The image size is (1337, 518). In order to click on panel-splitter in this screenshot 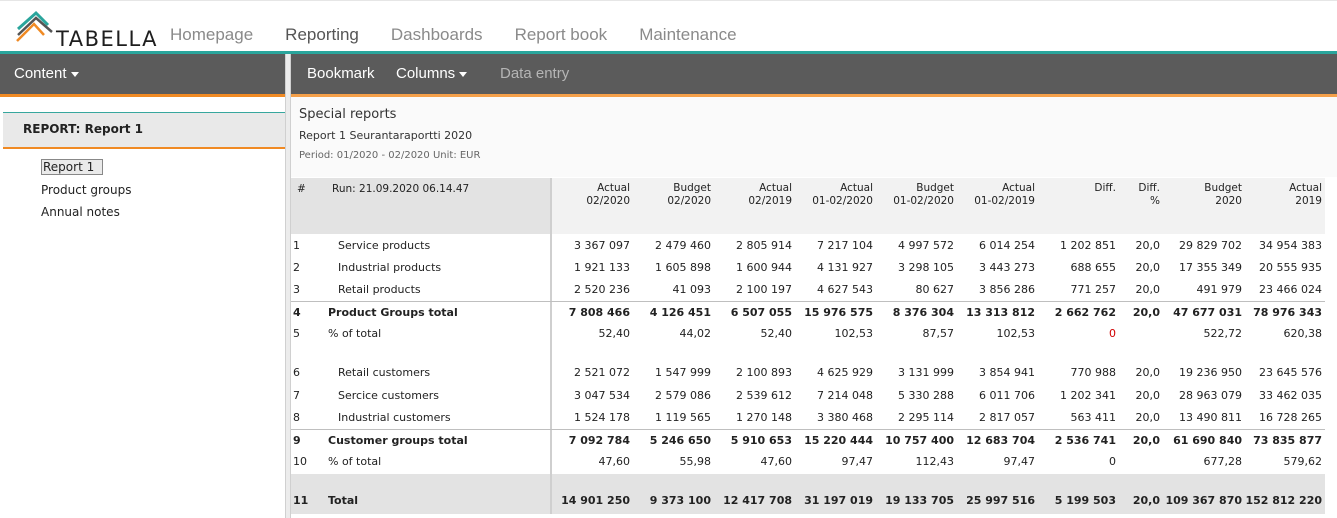, I will do `click(288, 286)`.